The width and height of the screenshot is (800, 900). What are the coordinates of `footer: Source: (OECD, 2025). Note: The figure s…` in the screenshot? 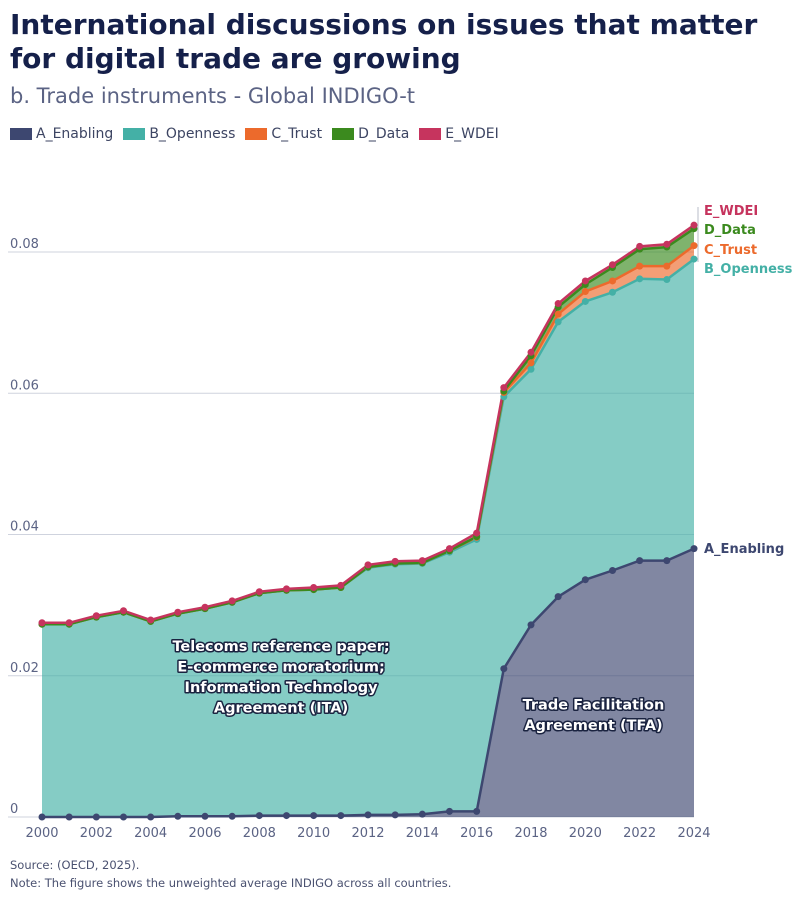 It's located at (230, 874).